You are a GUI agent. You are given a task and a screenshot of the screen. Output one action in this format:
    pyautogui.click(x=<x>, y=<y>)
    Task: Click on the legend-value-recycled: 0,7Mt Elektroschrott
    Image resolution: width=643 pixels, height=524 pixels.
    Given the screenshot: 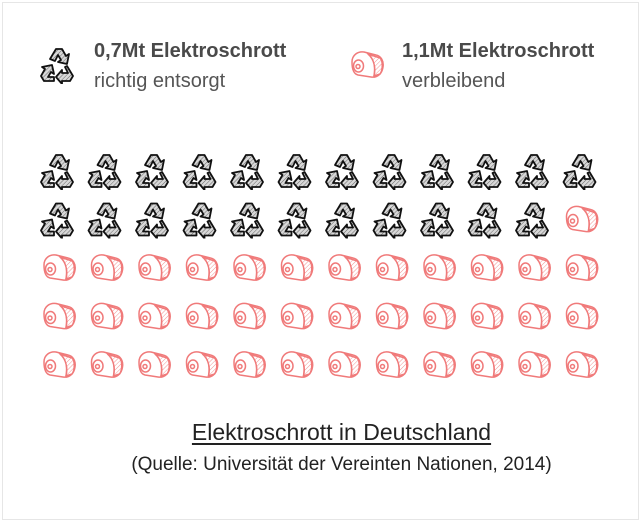 What is the action you would take?
    pyautogui.click(x=190, y=51)
    